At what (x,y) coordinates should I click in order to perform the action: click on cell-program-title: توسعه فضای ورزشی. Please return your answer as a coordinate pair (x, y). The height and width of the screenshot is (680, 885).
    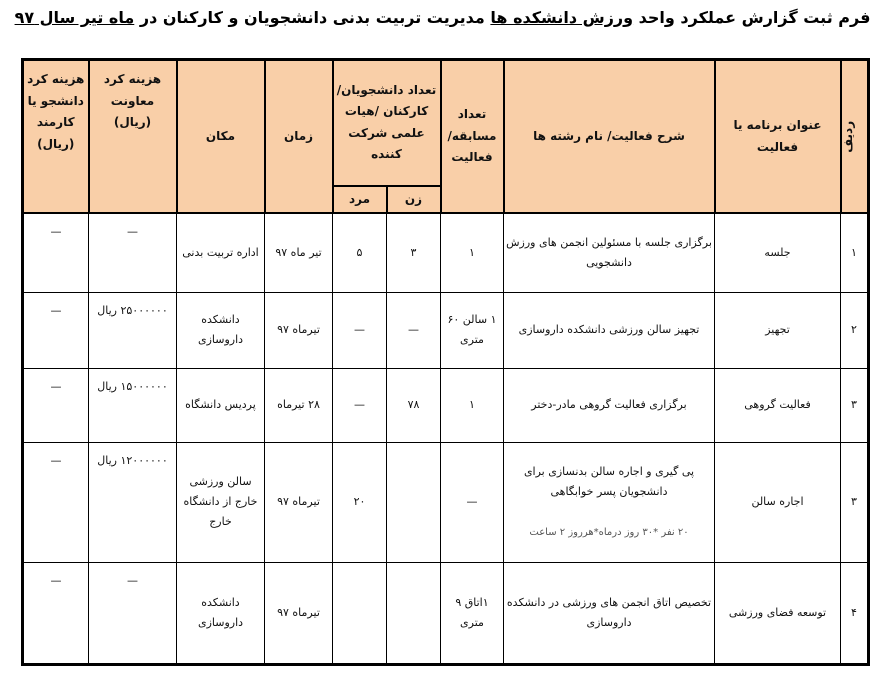
    Looking at the image, I should click on (777, 613).